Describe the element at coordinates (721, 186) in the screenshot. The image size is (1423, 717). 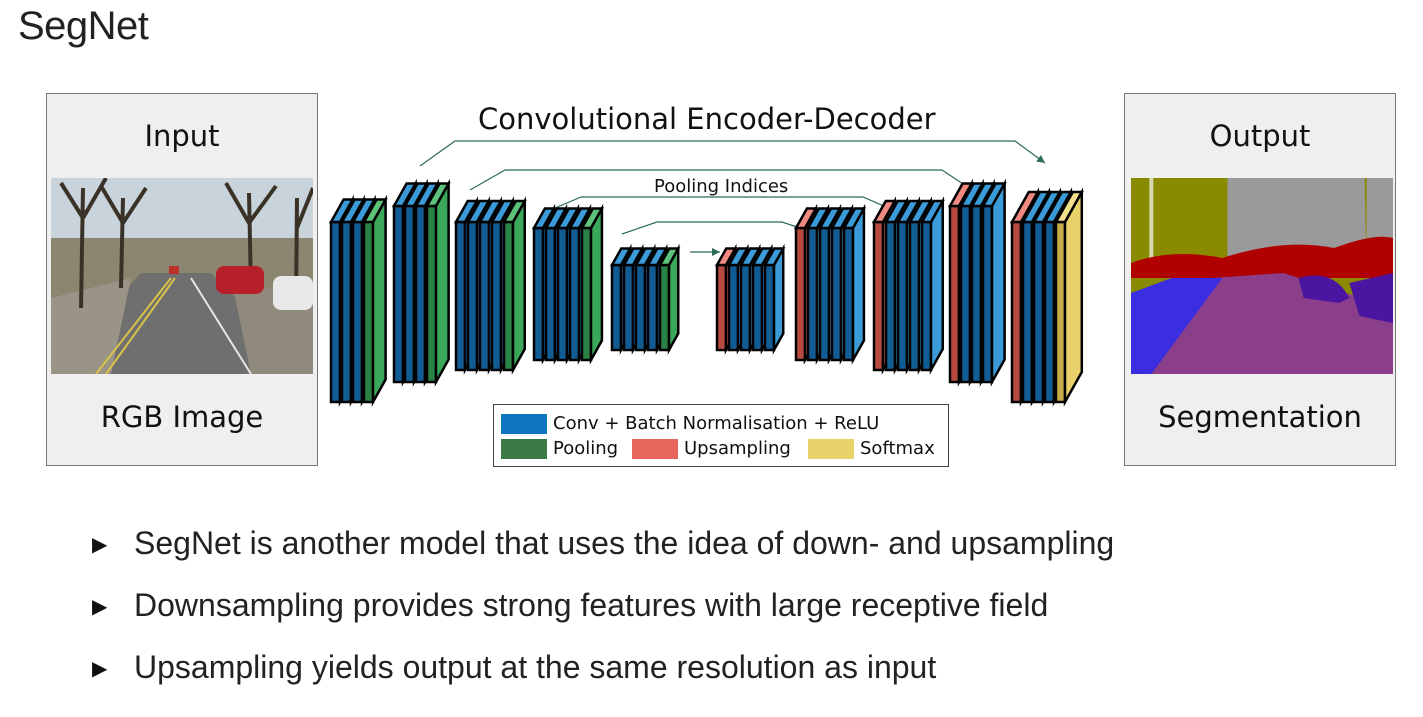
I see `pooling-indices-label: Pooling Indices` at that location.